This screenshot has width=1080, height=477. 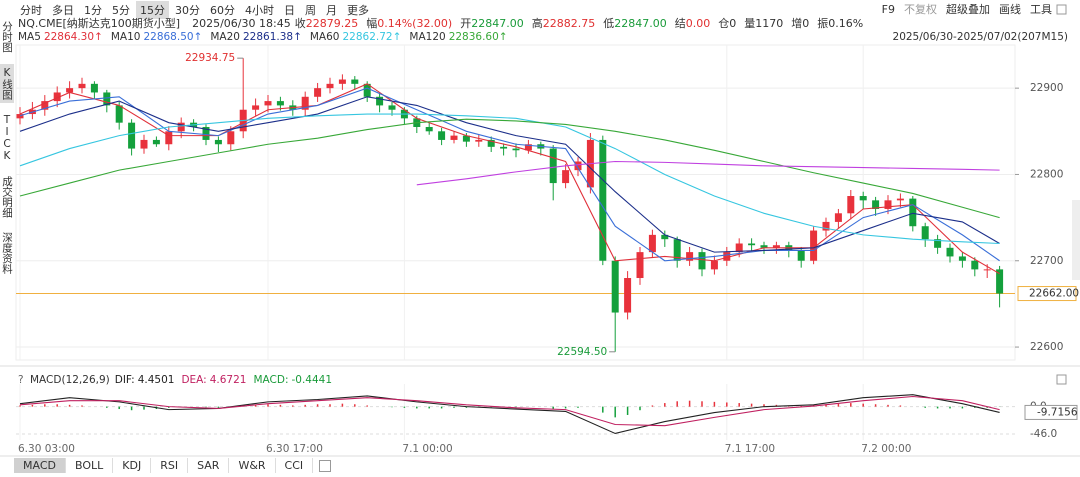 What do you see at coordinates (7, 83) in the screenshot?
I see `side-tab: K线图` at bounding box center [7, 83].